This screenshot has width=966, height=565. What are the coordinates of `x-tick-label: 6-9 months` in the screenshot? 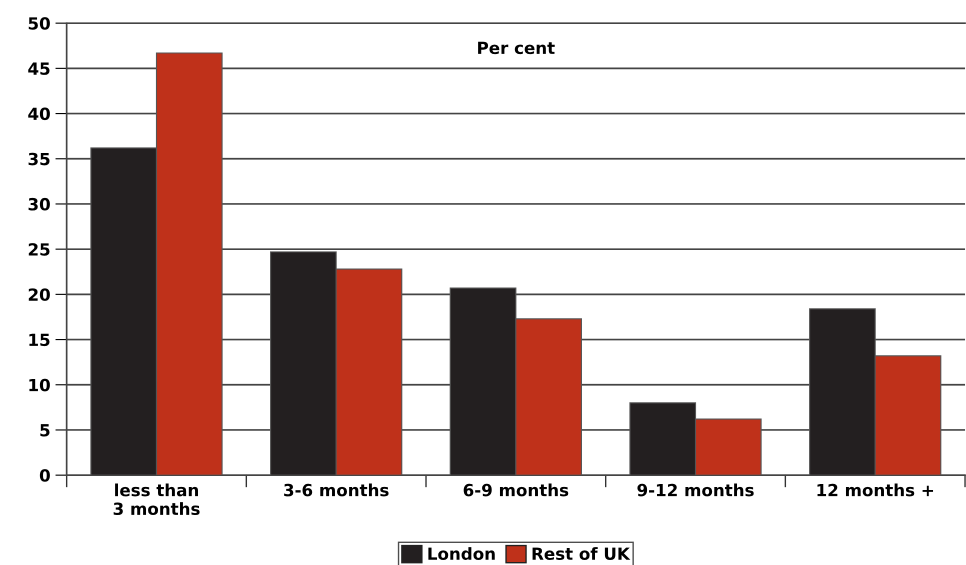 It's located at (516, 490).